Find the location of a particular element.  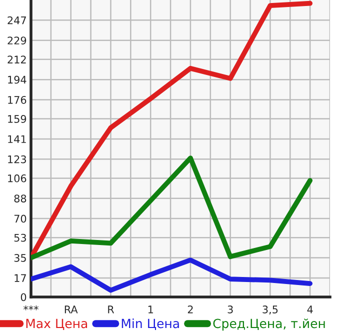

y-tick-label: 229 is located at coordinates (17, 40).